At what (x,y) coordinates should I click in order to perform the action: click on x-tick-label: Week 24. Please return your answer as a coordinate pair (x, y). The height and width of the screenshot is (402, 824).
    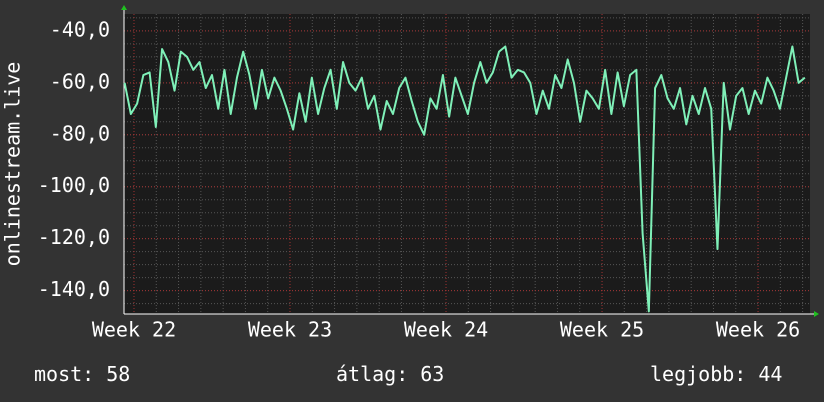
    Looking at the image, I should click on (446, 330).